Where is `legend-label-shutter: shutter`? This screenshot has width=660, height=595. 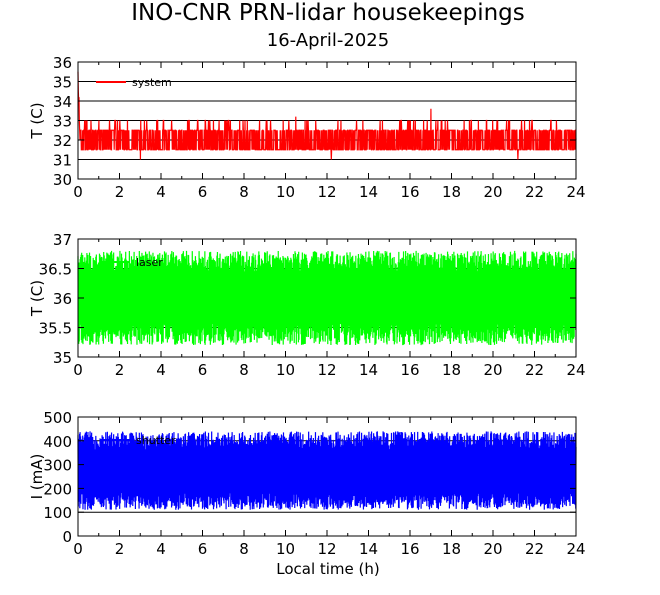 legend-label-shutter: shutter is located at coordinates (156, 440).